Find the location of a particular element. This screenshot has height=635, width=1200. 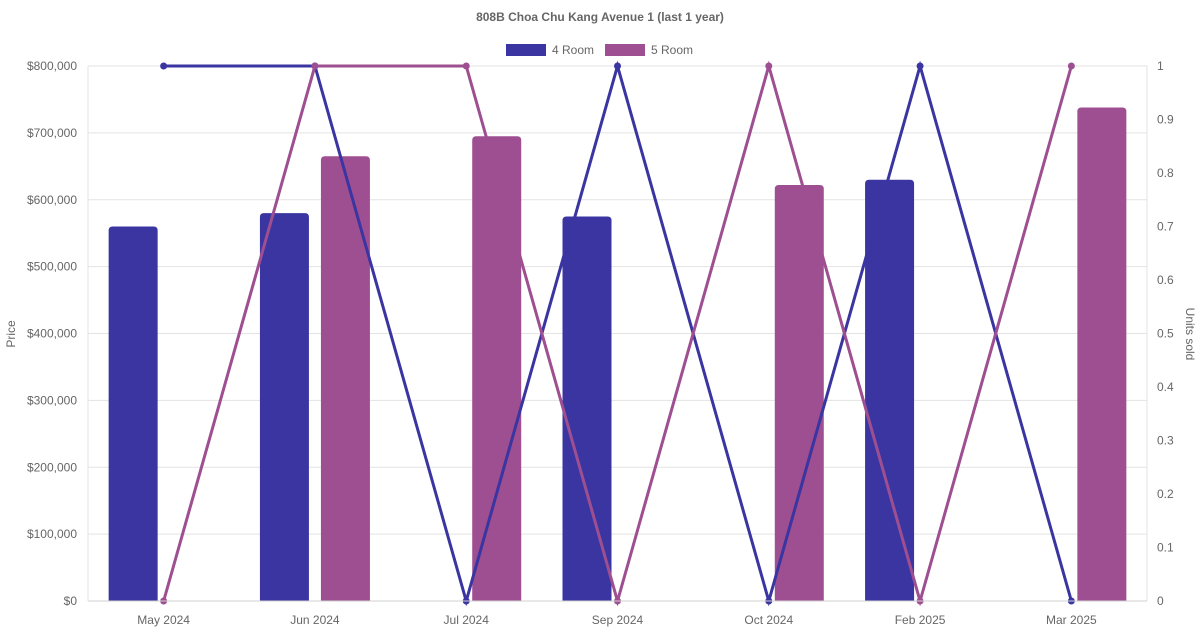

y2-tick-label: 0.2 is located at coordinates (1165, 494).